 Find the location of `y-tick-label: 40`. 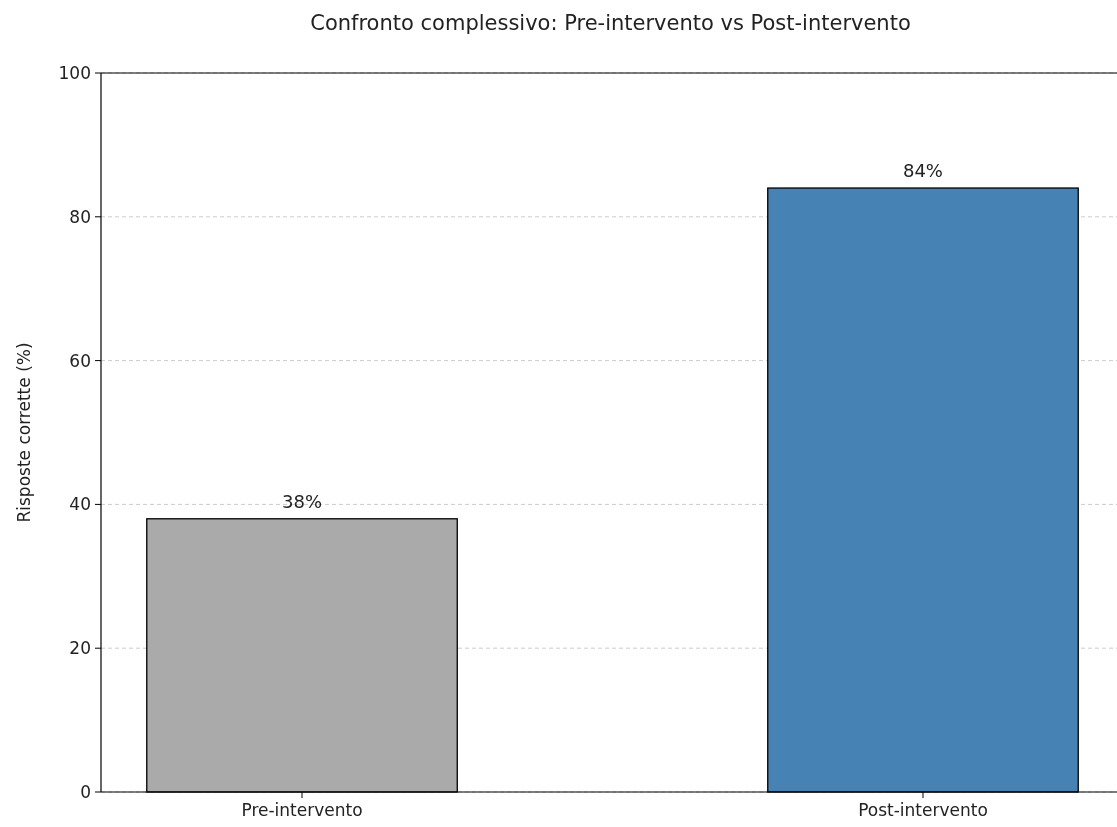

y-tick-label: 40 is located at coordinates (80, 504).